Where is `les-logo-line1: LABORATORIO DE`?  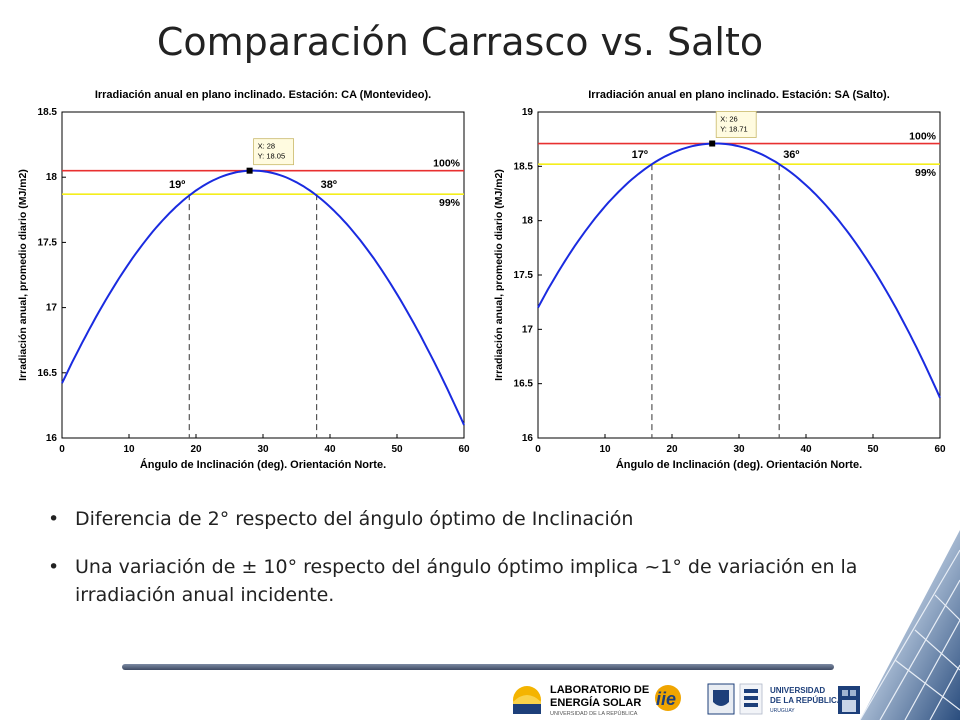
les-logo-line1: LABORATORIO DE is located at coordinates (599, 690).